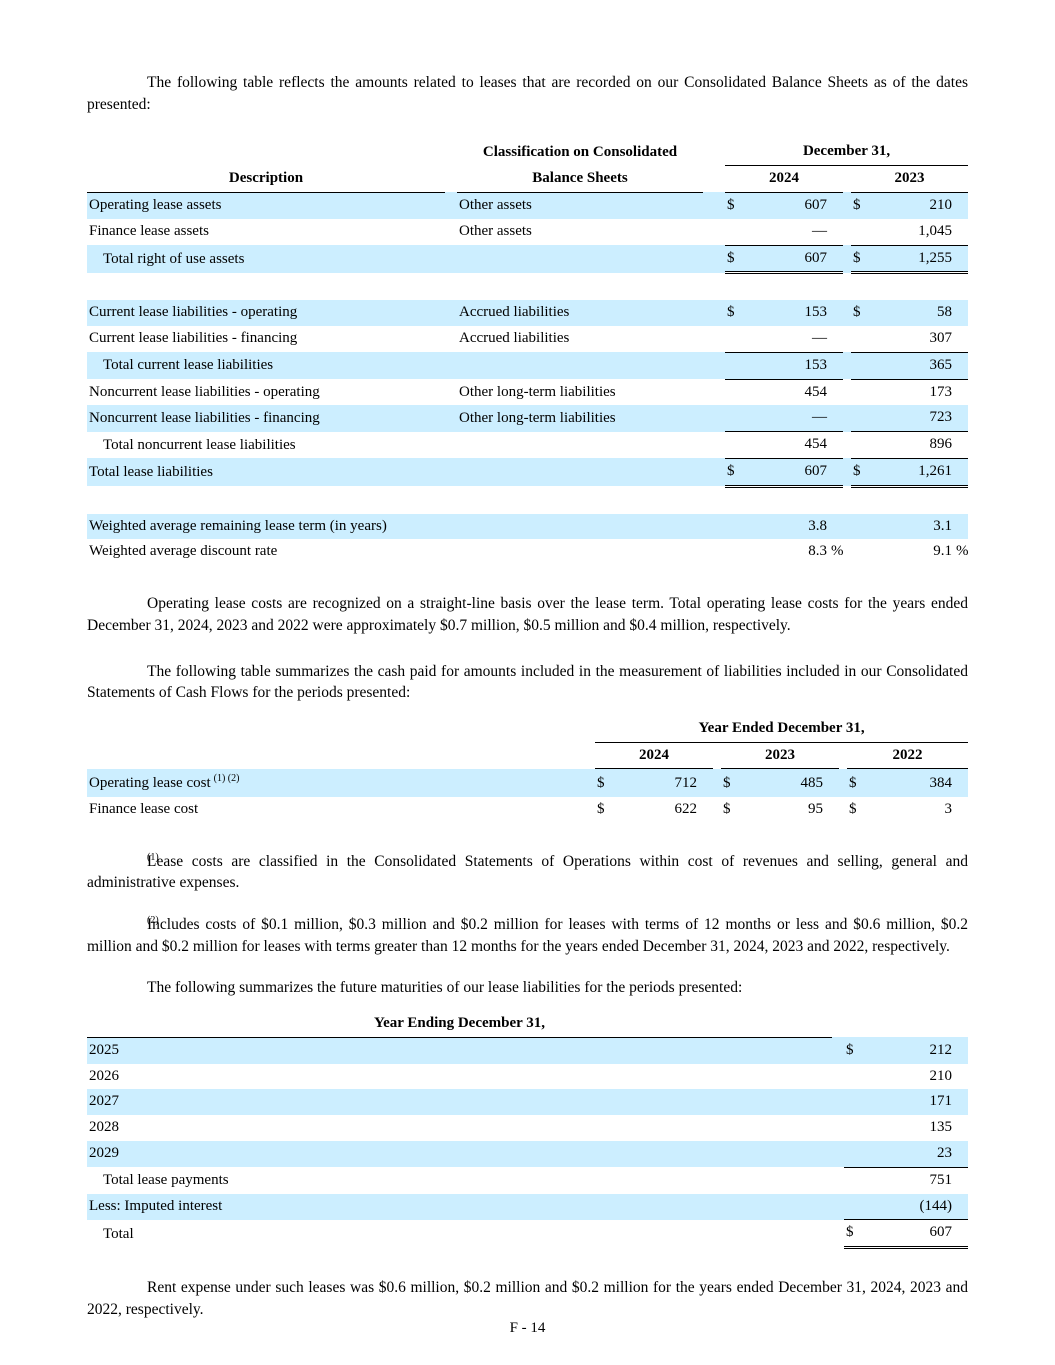  Describe the element at coordinates (183, 551) in the screenshot. I see `row-label: Weighted average discount rate` at that location.